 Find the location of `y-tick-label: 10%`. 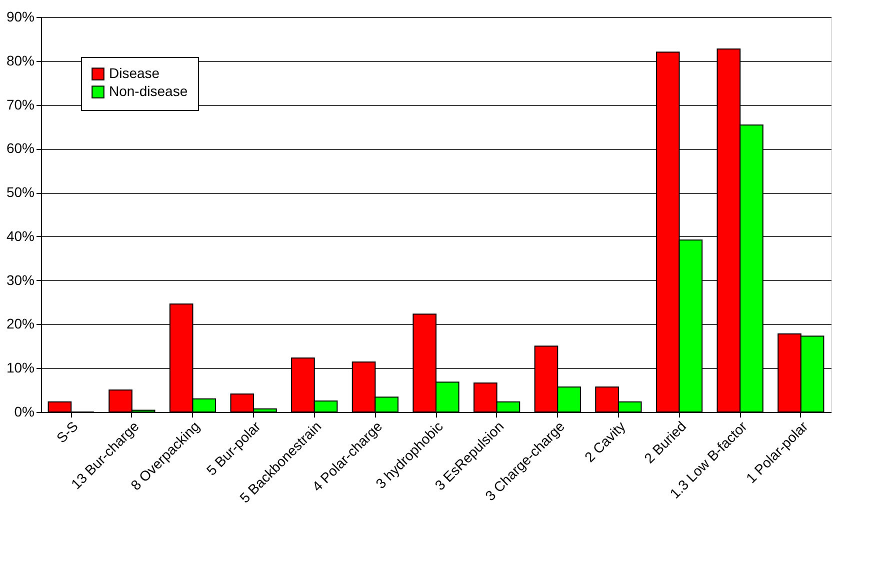

y-tick-label: 10% is located at coordinates (20, 368).